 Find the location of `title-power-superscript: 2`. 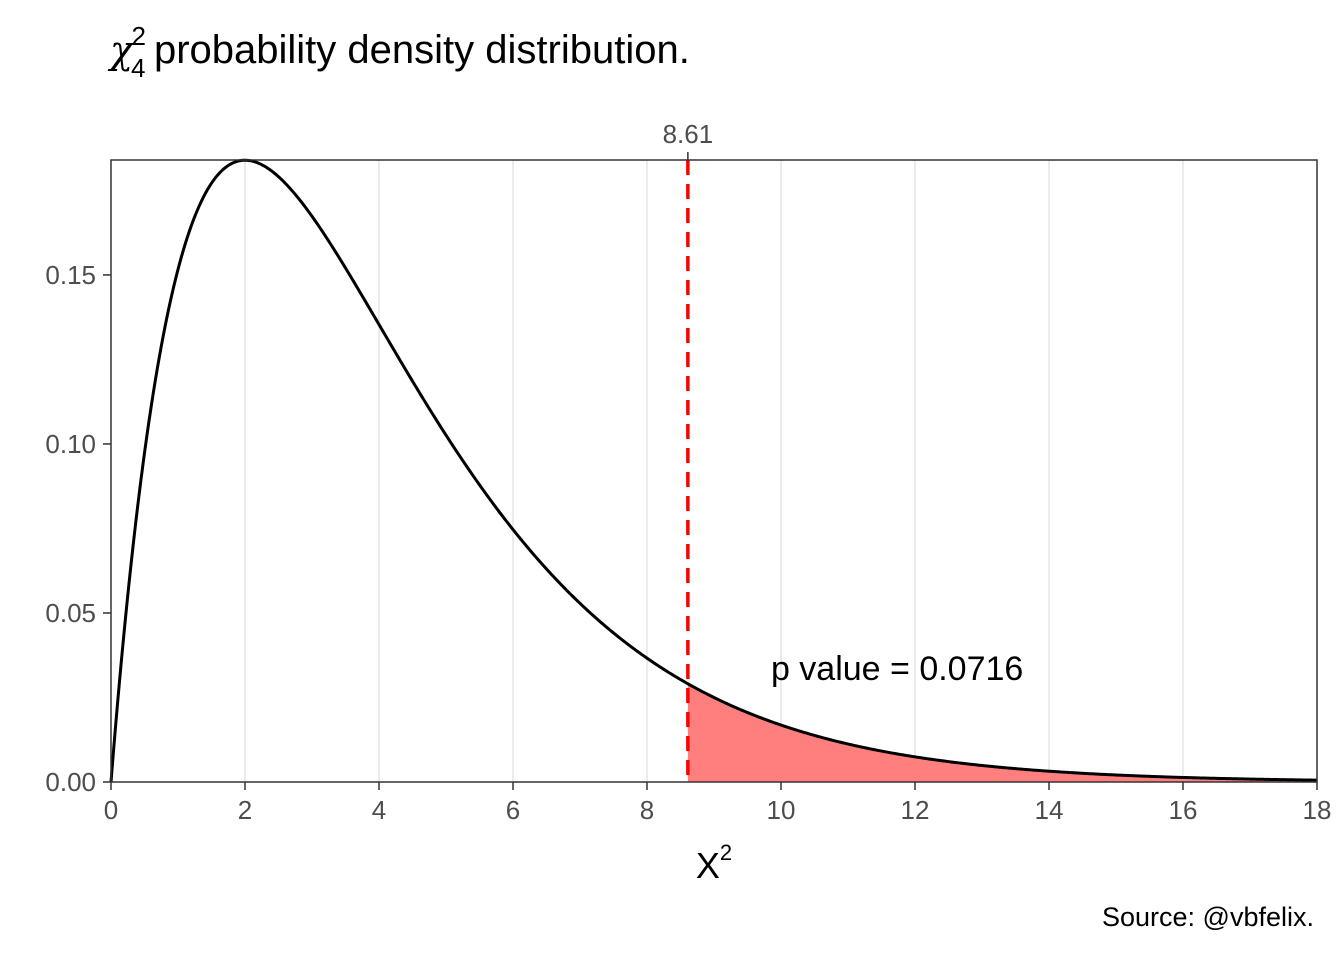

title-power-superscript: 2 is located at coordinates (138, 36).